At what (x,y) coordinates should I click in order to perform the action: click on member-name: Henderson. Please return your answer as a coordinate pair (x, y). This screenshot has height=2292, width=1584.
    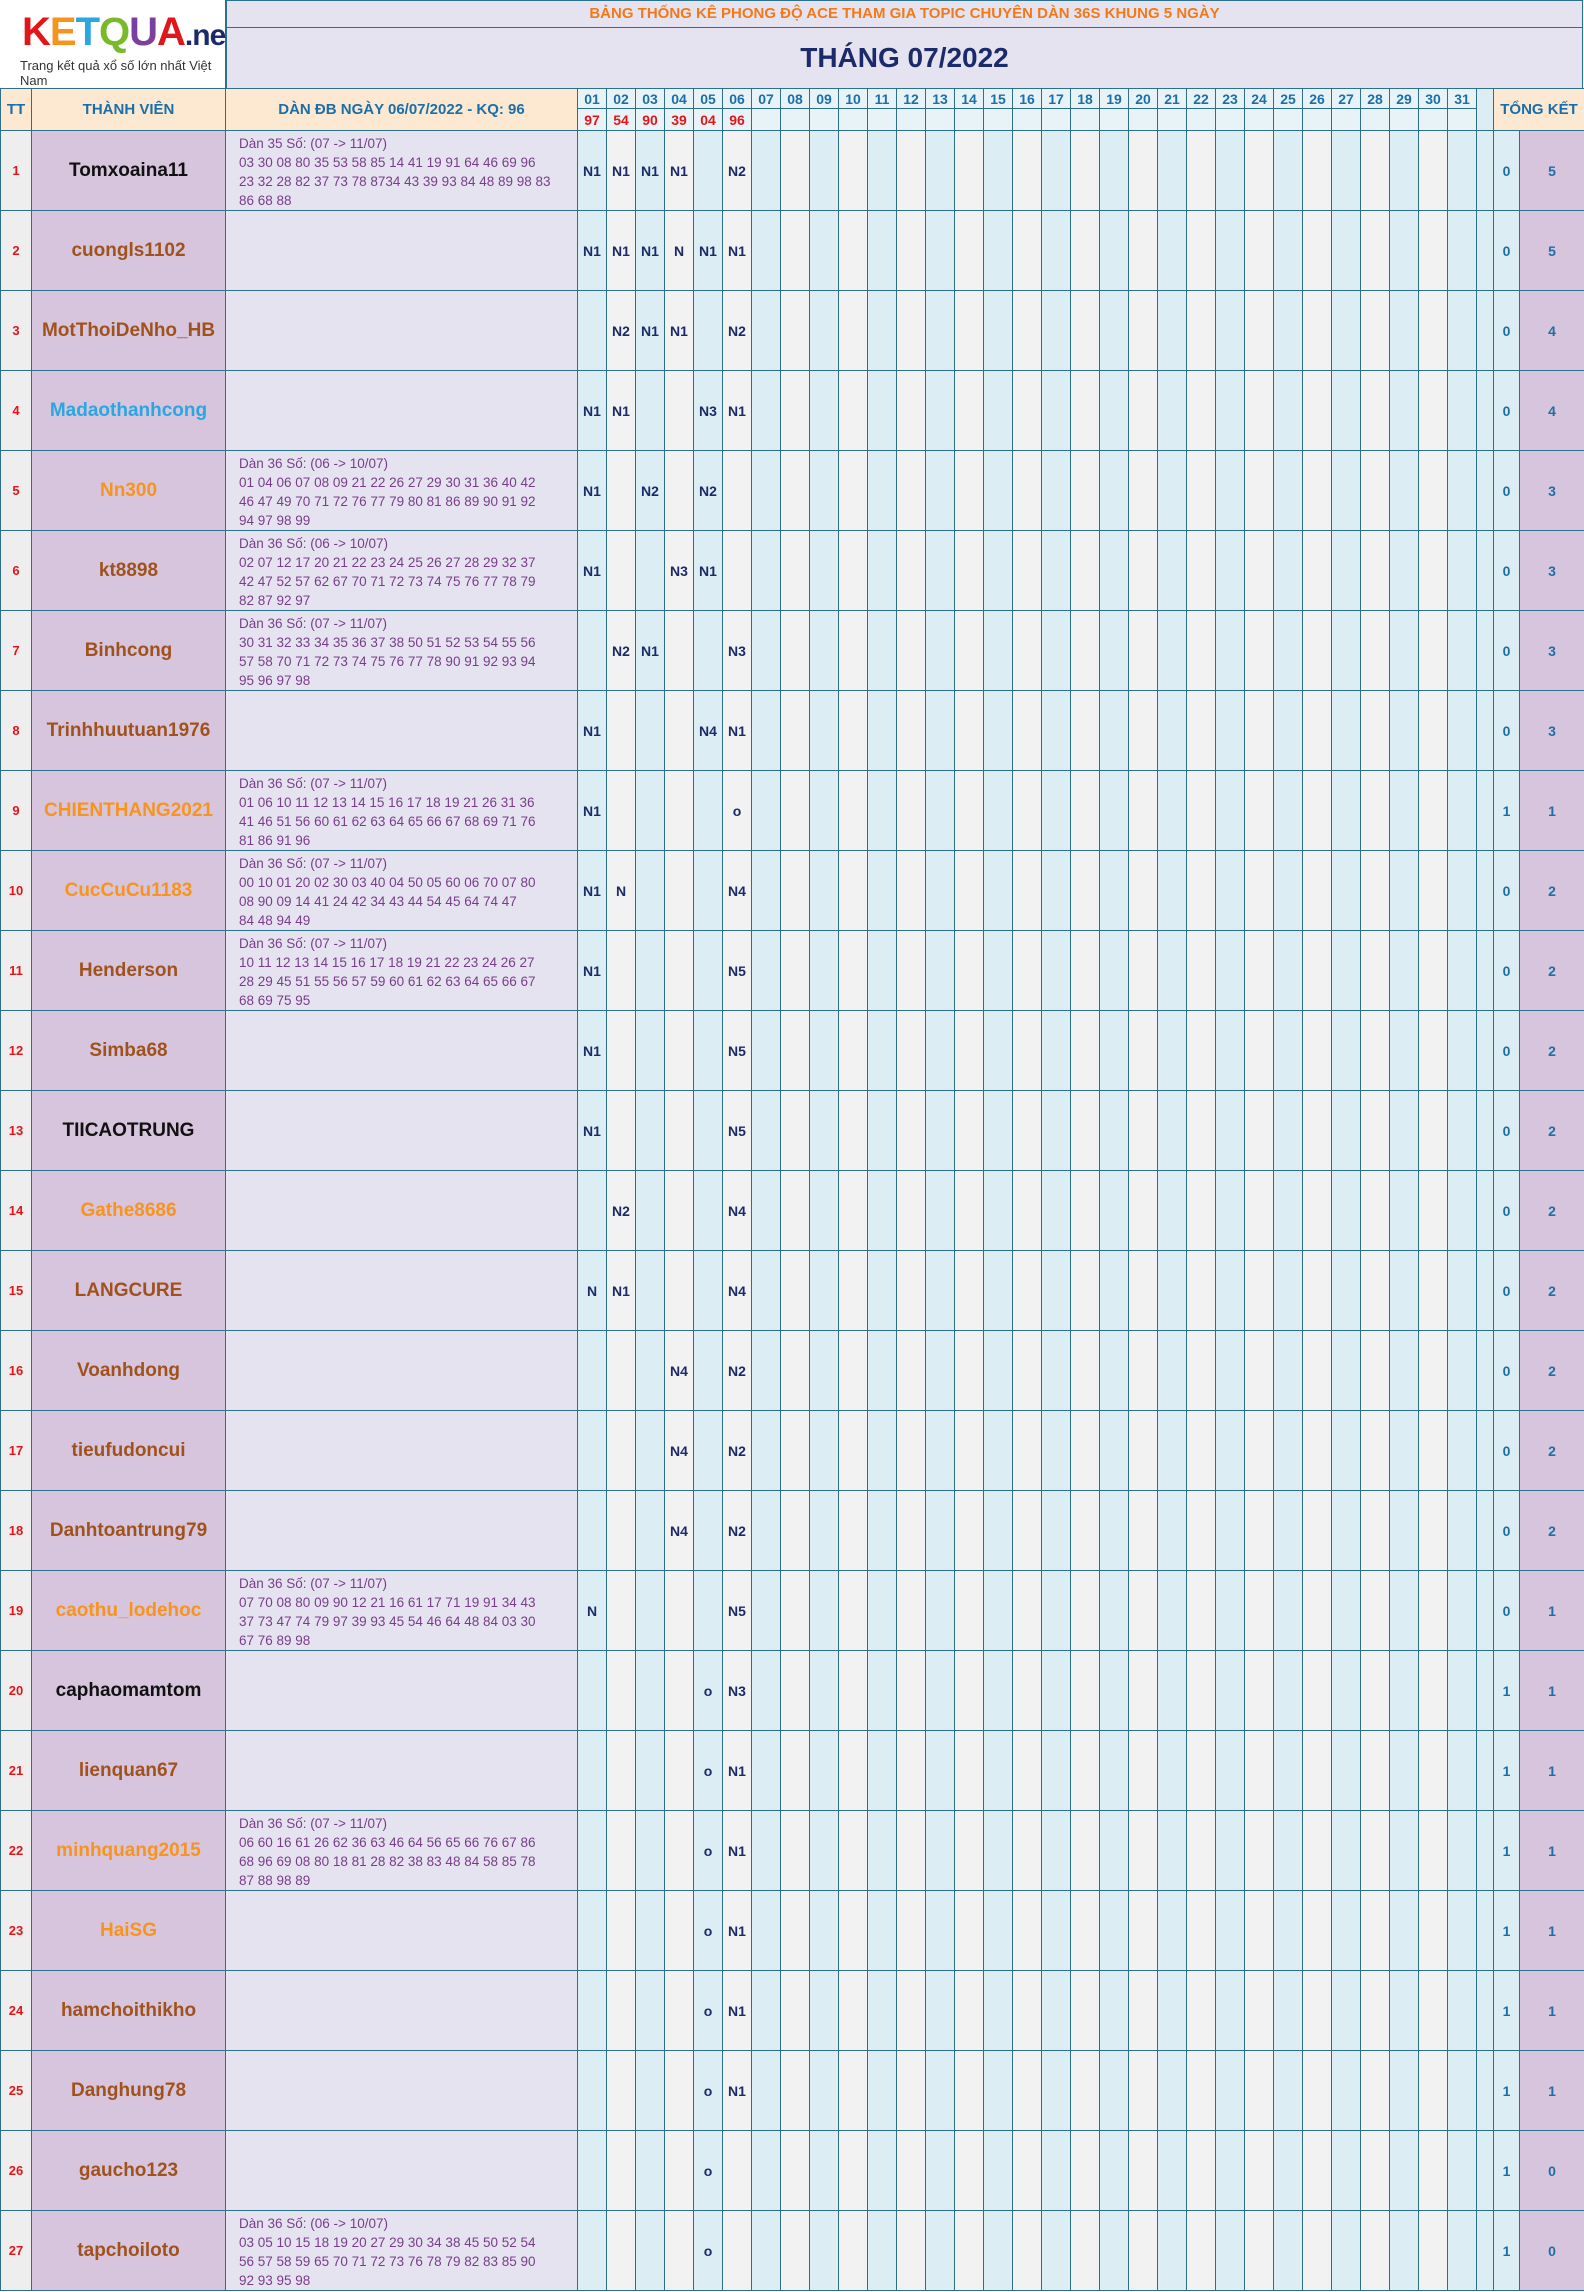
    Looking at the image, I should click on (128, 970).